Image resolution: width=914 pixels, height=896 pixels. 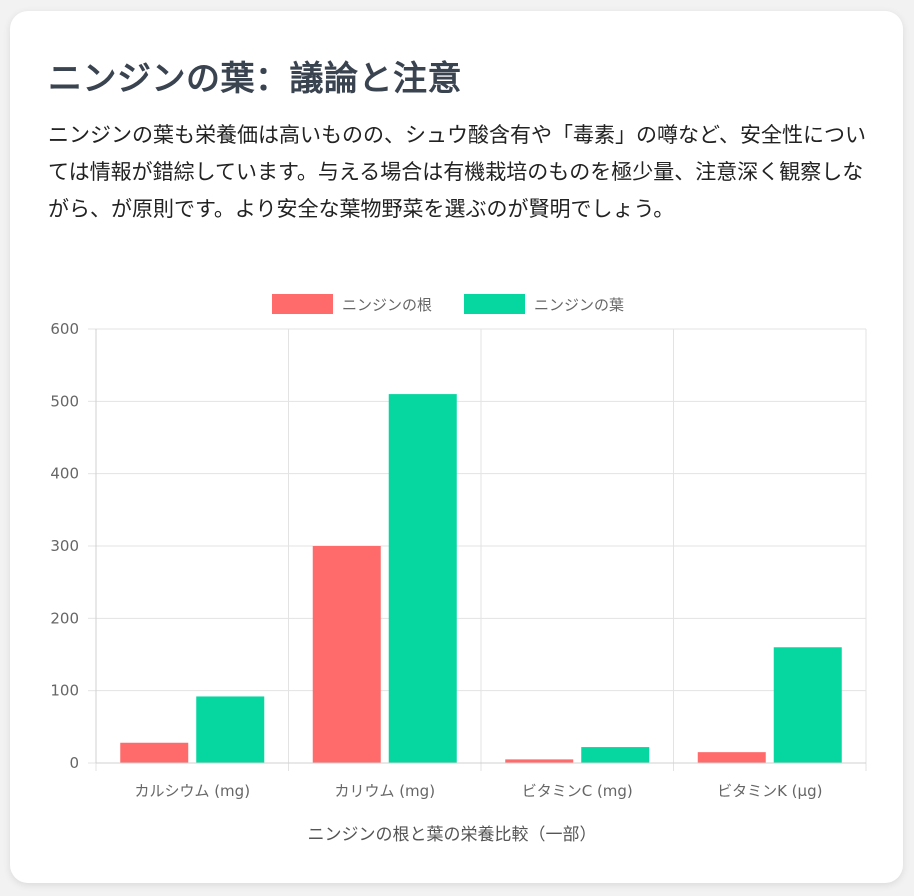 I want to click on legend-item-root: ニンジンの根, so click(x=352, y=304).